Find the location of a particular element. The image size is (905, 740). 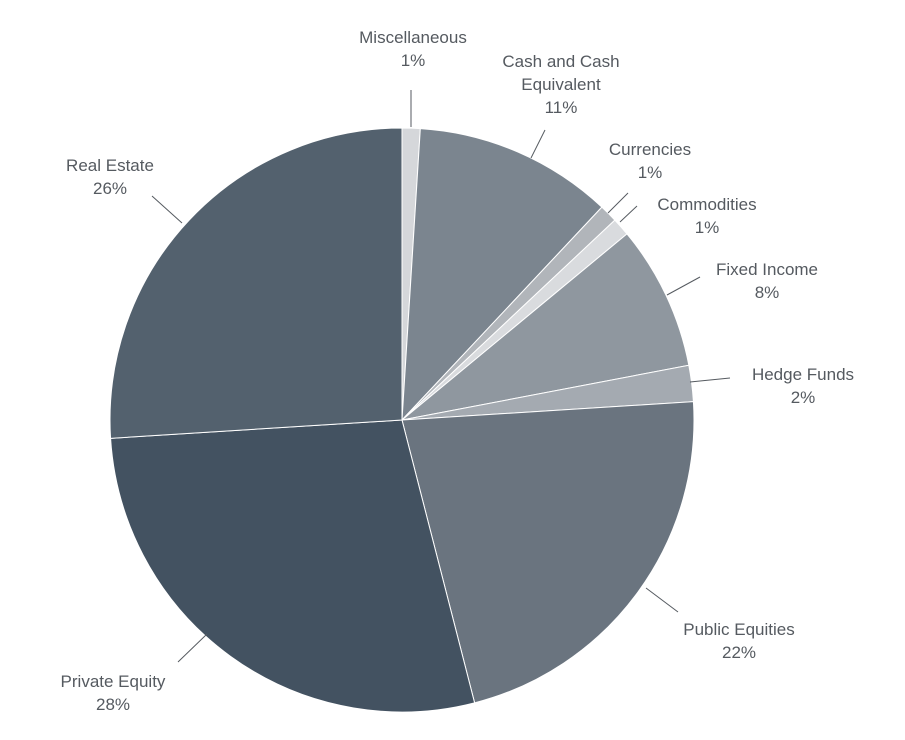

label-name-public-equities: Public Equities is located at coordinates (739, 629).